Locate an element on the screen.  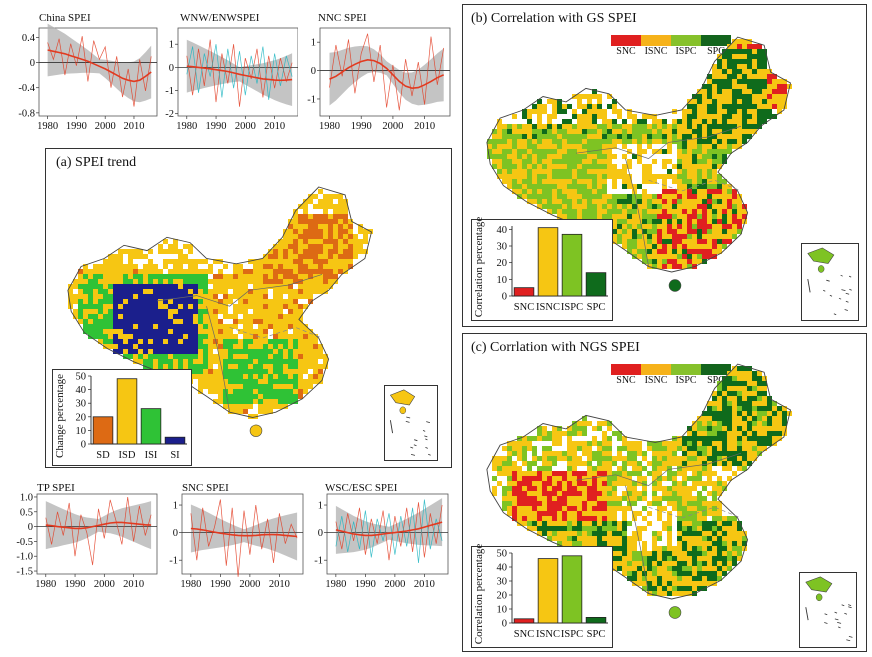
series-line-trend is located at coordinates (244, 532).